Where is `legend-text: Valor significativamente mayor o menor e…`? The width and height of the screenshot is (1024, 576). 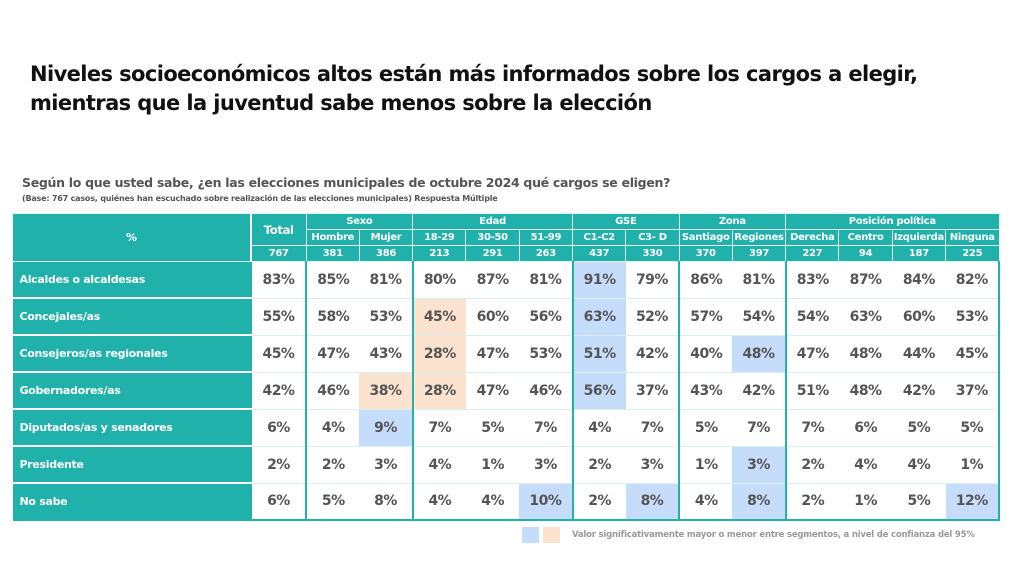 legend-text: Valor significativamente mayor o menor e… is located at coordinates (773, 535).